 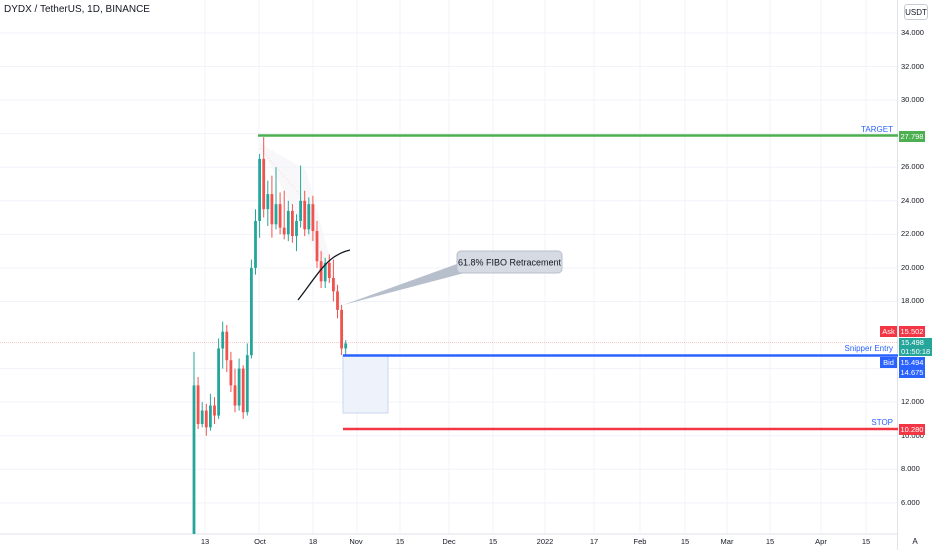 What do you see at coordinates (821, 541) in the screenshot?
I see `time-tick-label: Apr` at bounding box center [821, 541].